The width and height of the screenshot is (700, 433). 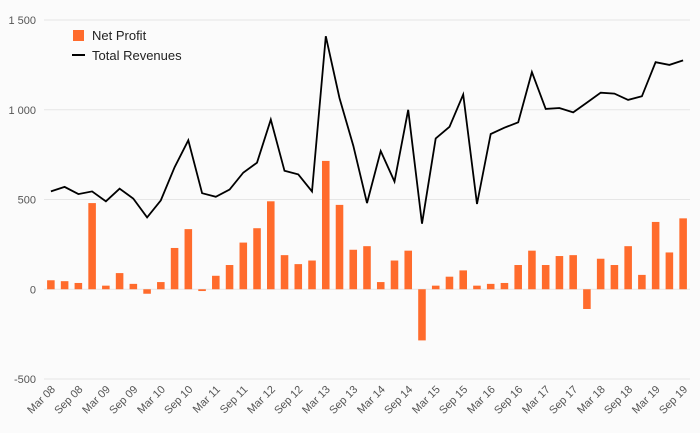 What do you see at coordinates (316, 400) in the screenshot?
I see `x-tick-label: Mar 13` at bounding box center [316, 400].